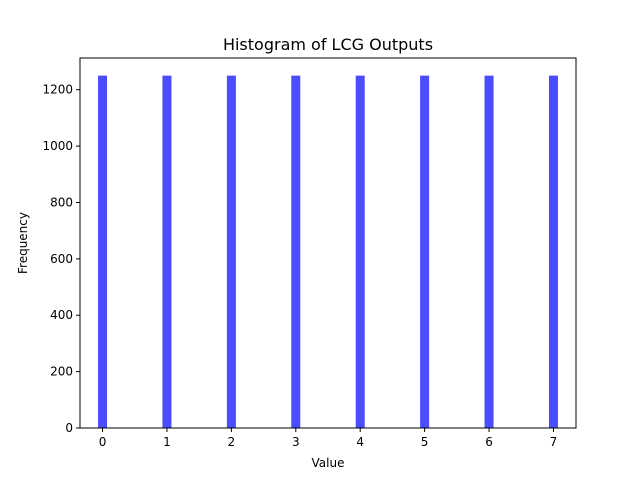 This screenshot has width=640, height=480. What do you see at coordinates (328, 463) in the screenshot?
I see `x-axis-label: Value` at bounding box center [328, 463].